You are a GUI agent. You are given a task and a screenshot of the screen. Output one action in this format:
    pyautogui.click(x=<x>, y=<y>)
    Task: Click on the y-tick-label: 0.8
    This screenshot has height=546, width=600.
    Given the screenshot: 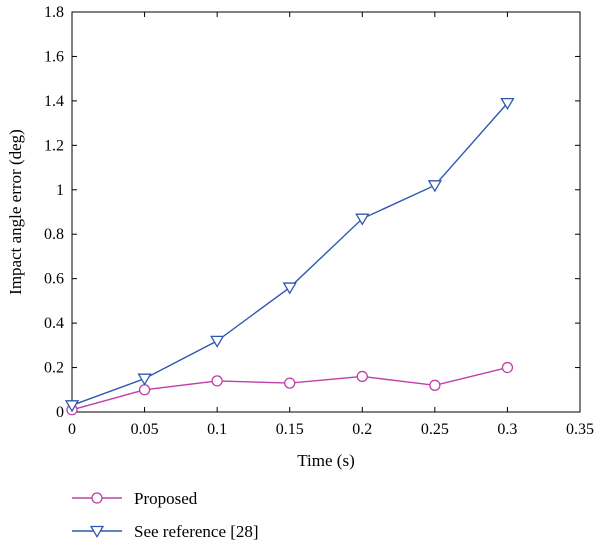 What is the action you would take?
    pyautogui.click(x=54, y=234)
    